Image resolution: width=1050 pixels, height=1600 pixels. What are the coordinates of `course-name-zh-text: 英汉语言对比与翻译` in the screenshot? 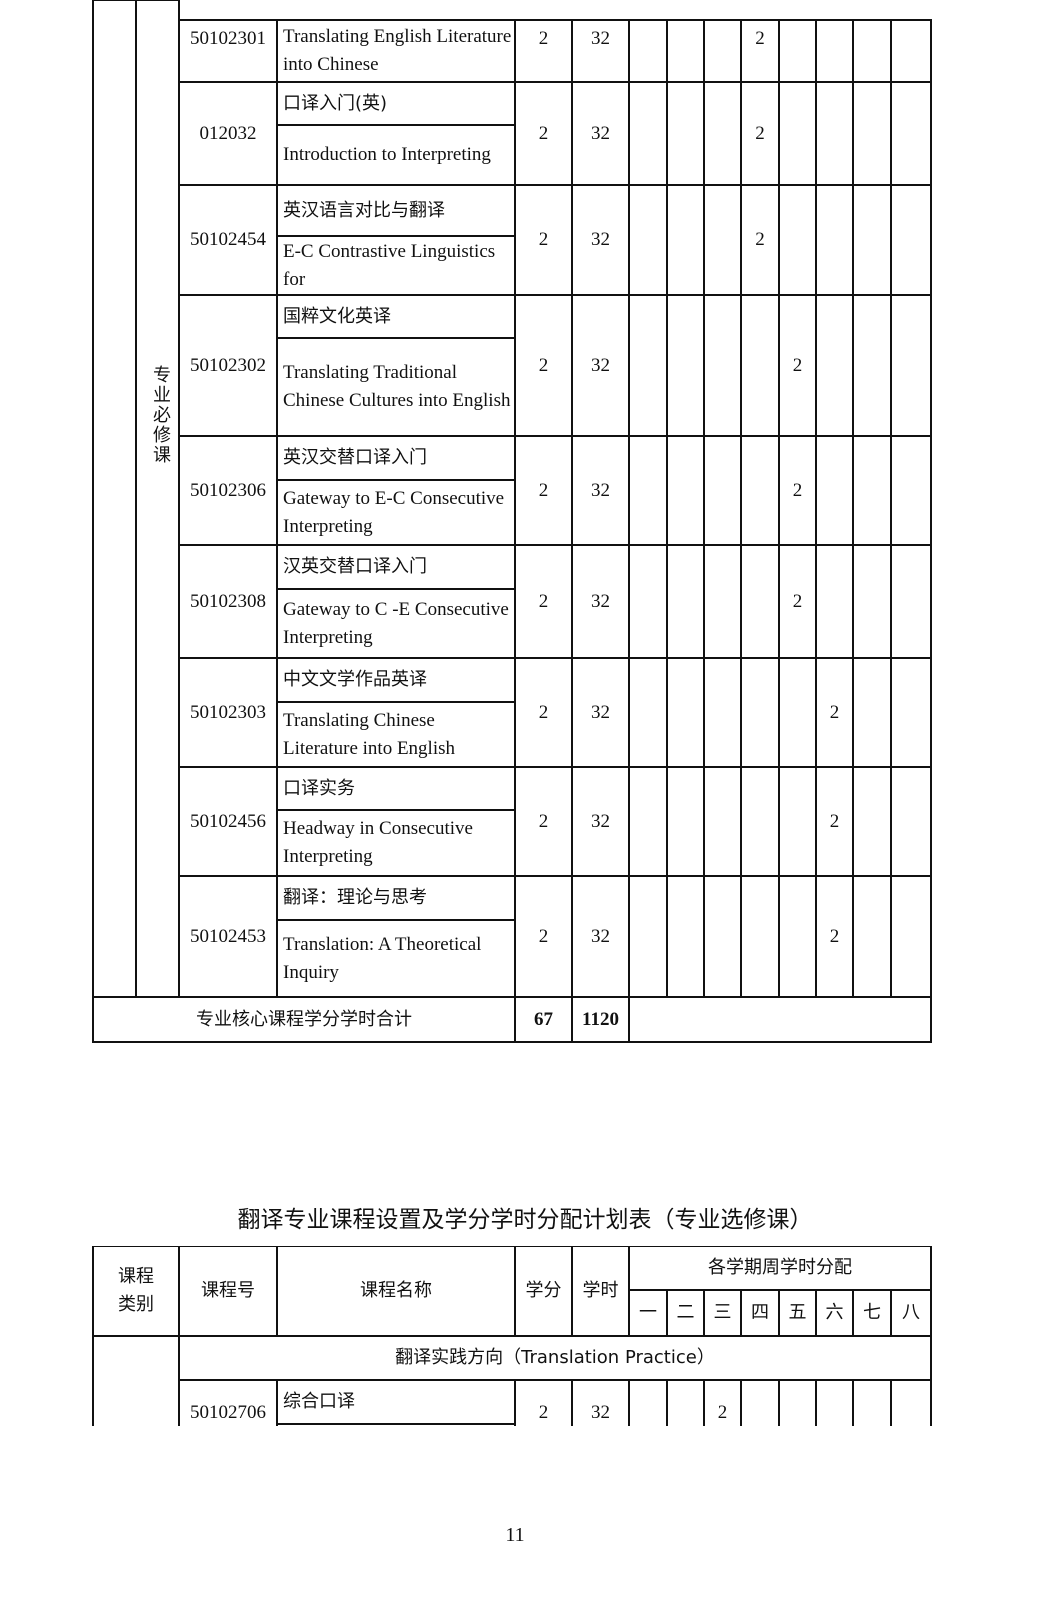 It's located at (364, 210).